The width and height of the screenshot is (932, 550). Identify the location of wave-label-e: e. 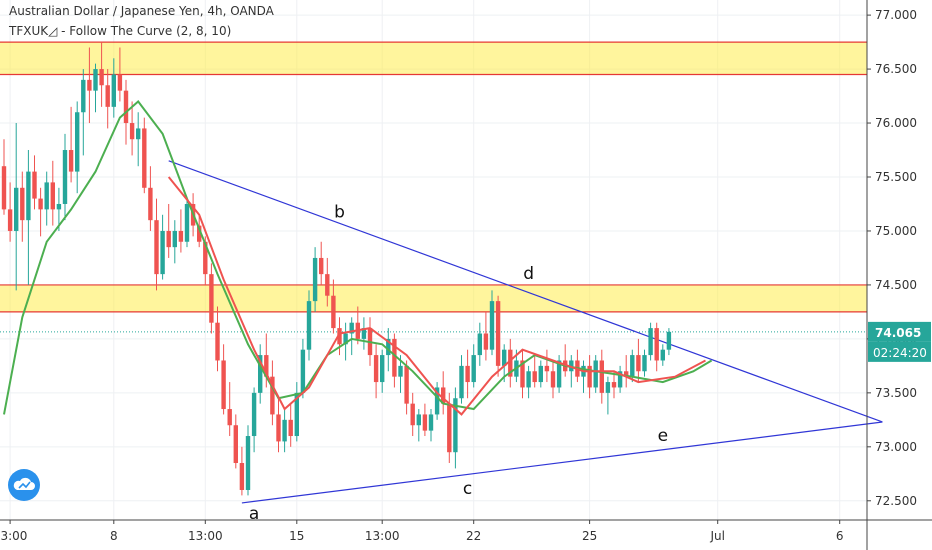
(663, 436).